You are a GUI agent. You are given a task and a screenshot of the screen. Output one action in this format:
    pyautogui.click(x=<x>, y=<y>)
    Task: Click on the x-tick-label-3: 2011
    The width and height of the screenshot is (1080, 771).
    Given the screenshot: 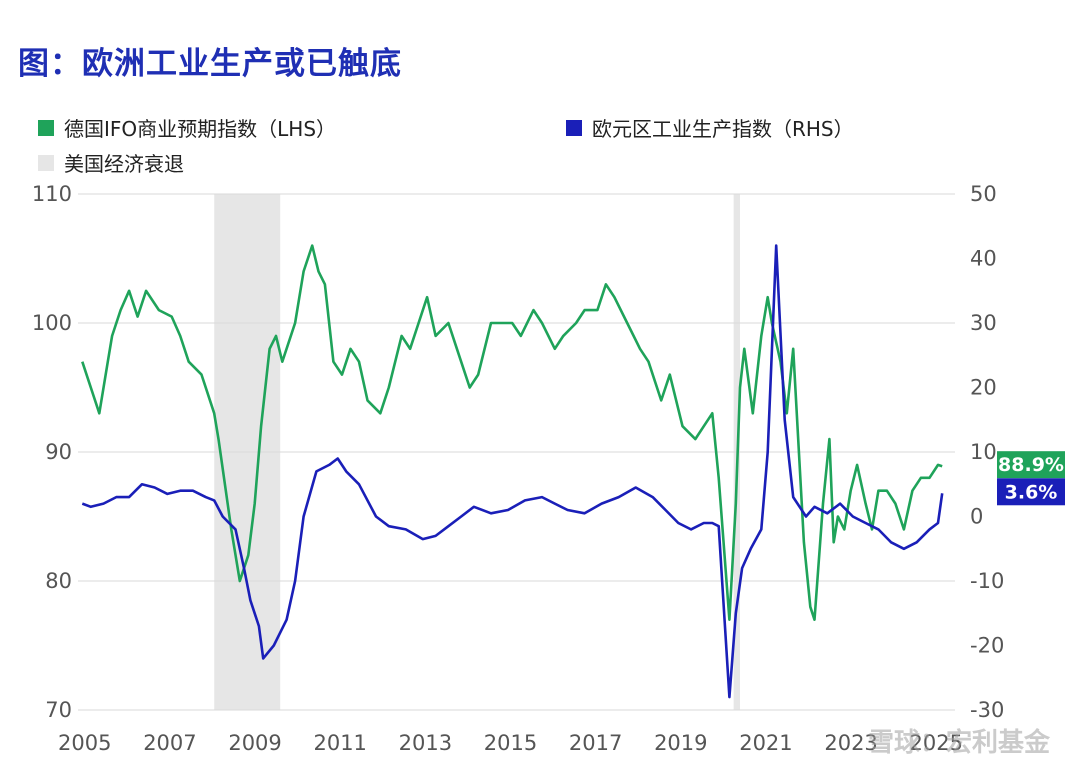 What is the action you would take?
    pyautogui.click(x=339, y=743)
    